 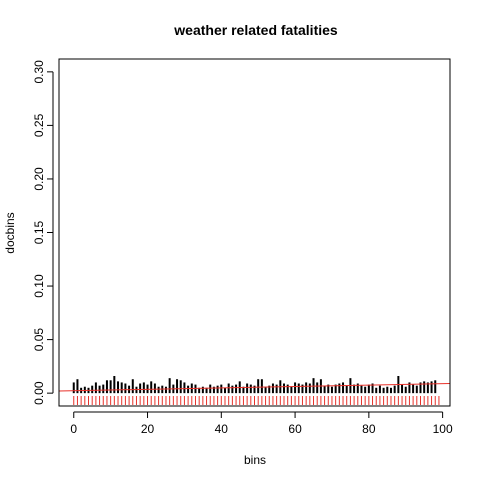 I want to click on plot-area, so click(x=254, y=390).